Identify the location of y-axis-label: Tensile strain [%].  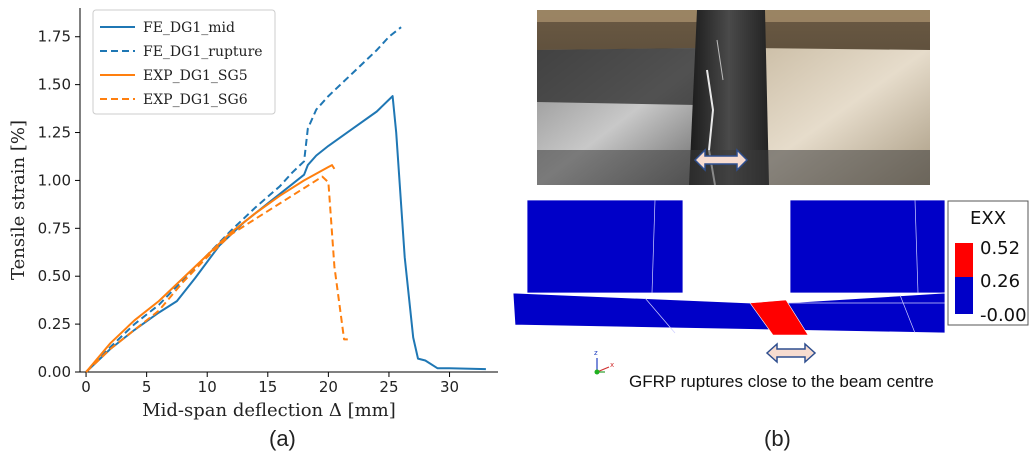
(18, 200).